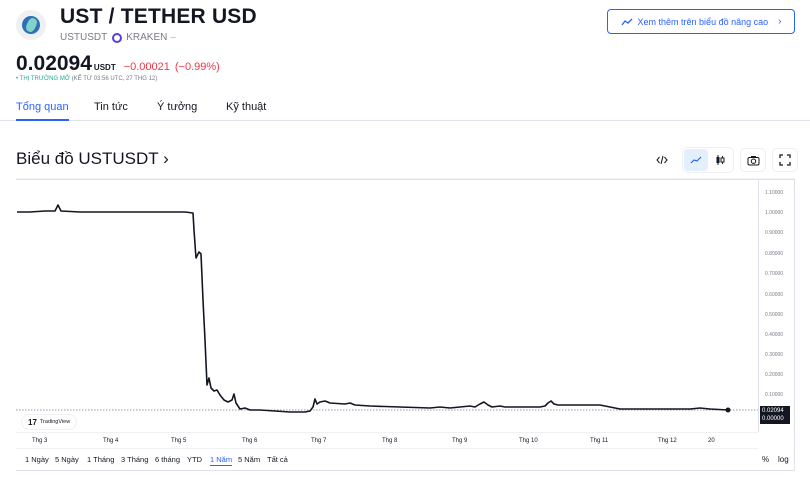 The width and height of the screenshot is (810, 482). I want to click on tradingview-logo-icon: 17, so click(32, 422).